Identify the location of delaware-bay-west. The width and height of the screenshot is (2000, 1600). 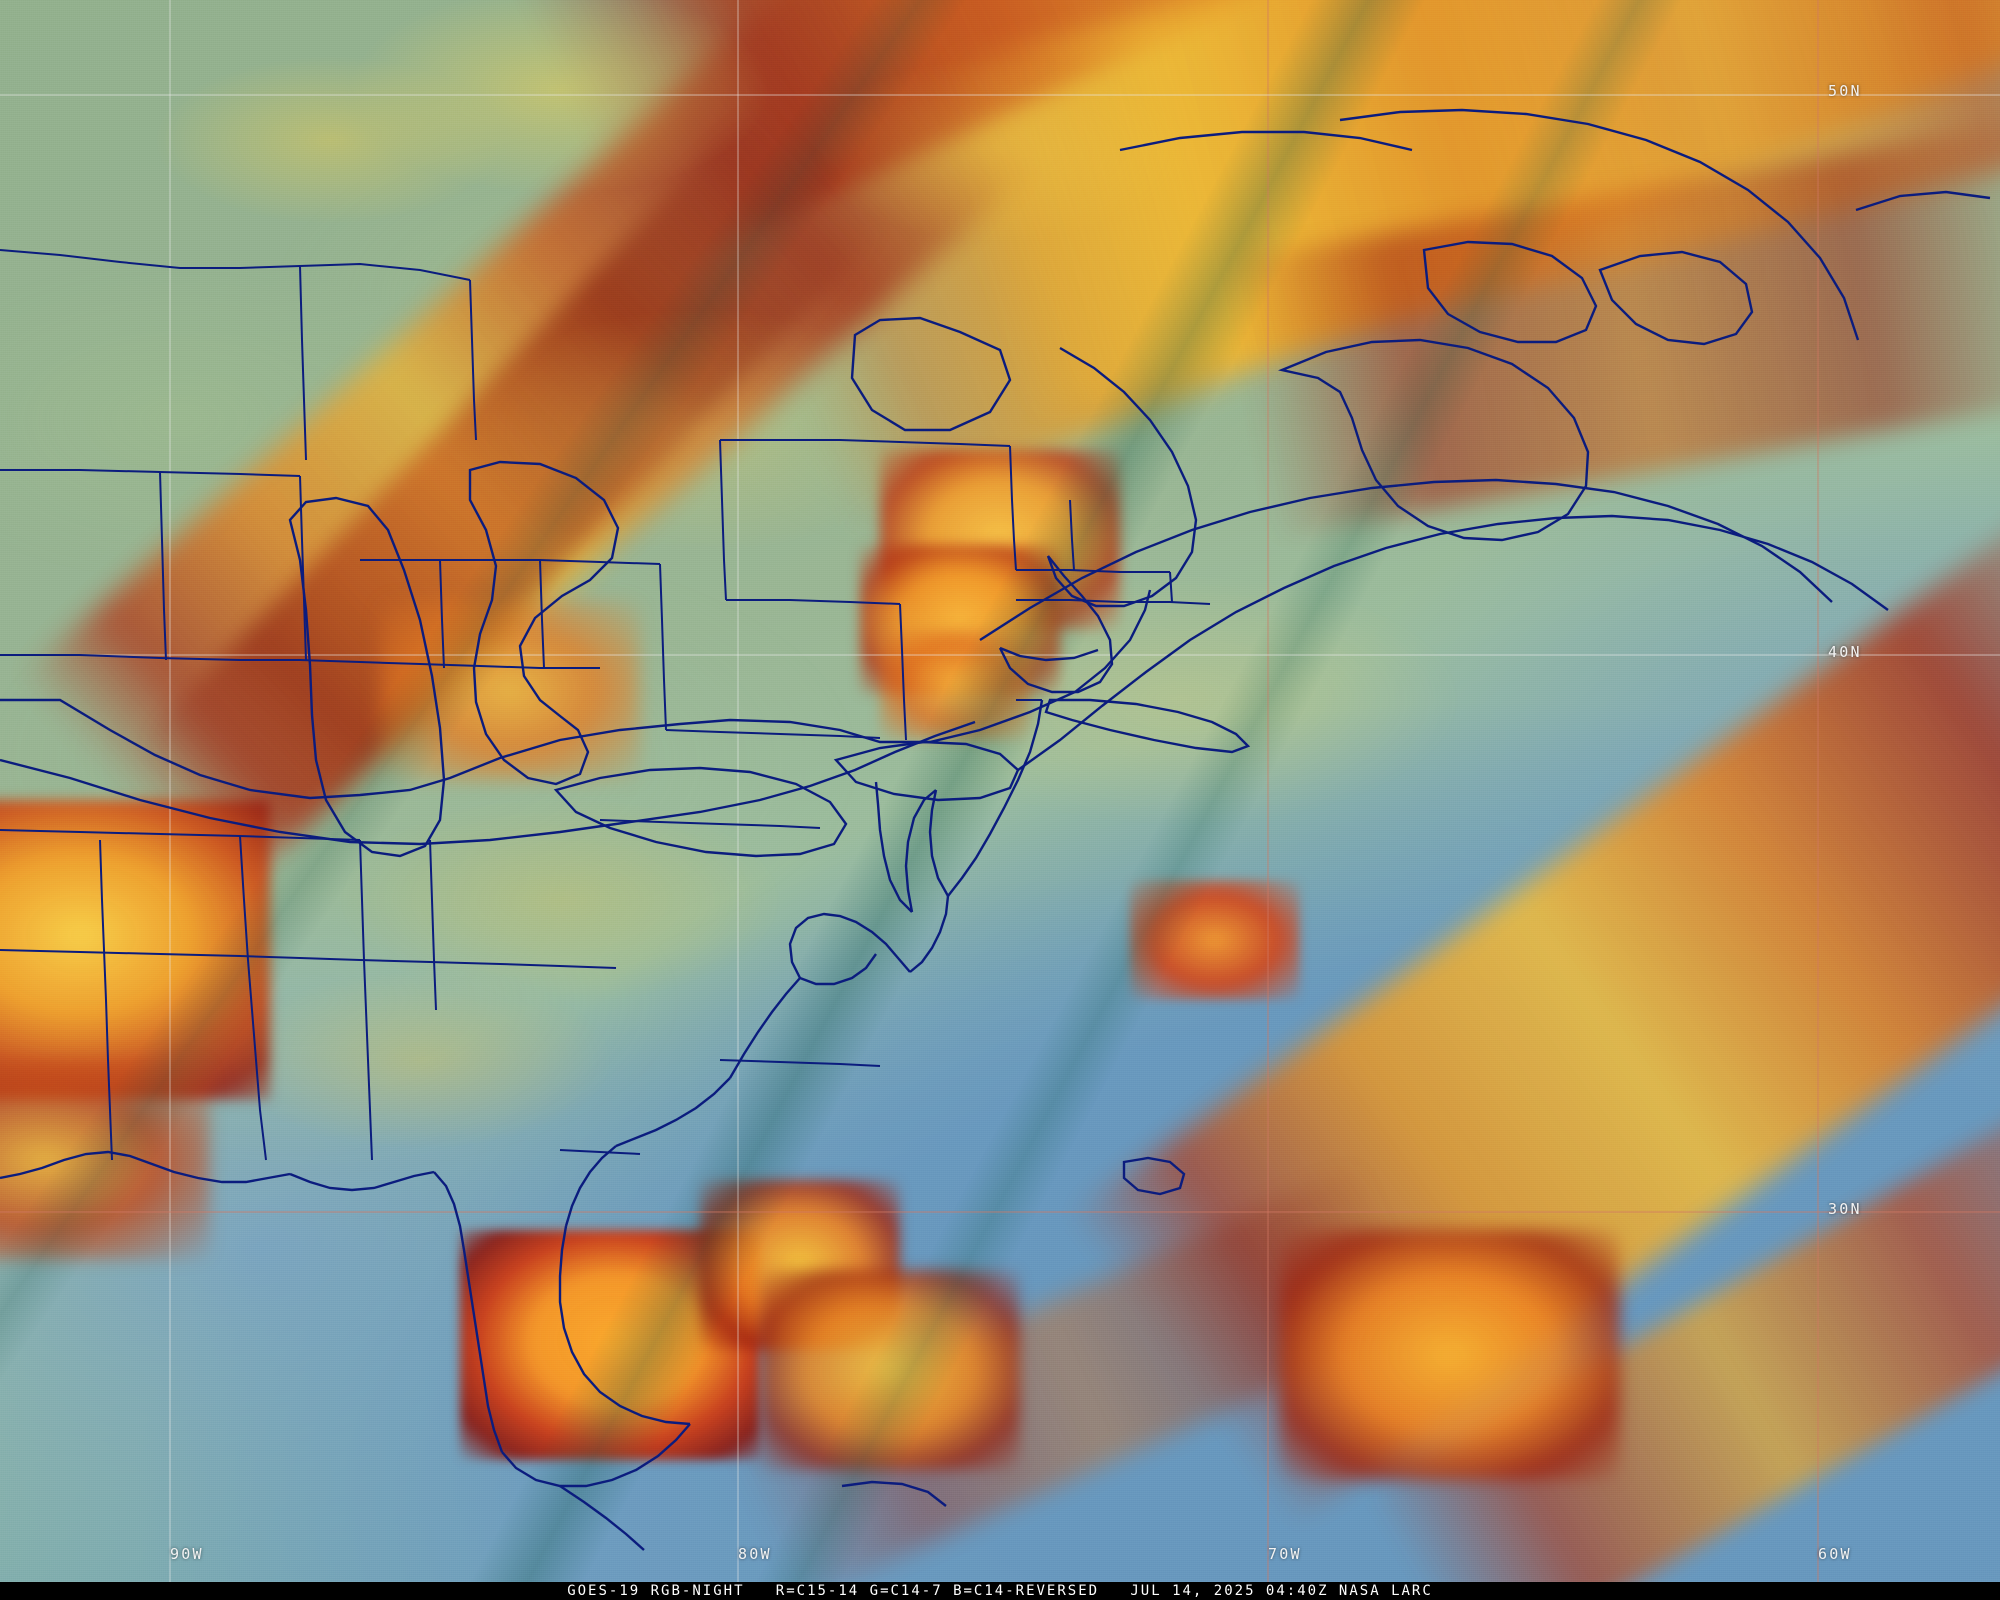
(939, 843).